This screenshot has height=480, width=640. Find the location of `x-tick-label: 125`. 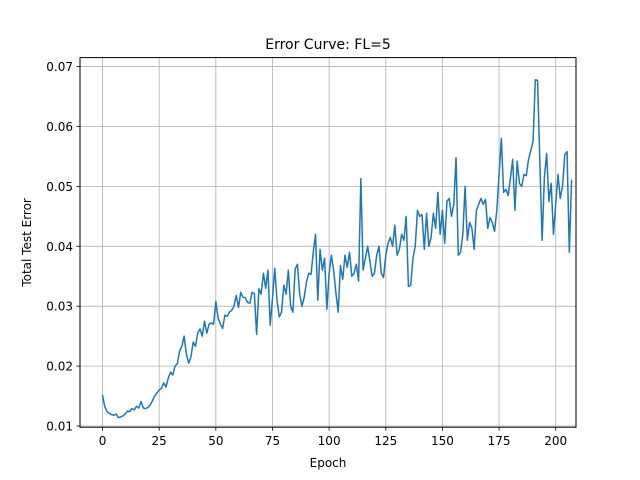

x-tick-label: 125 is located at coordinates (385, 441).